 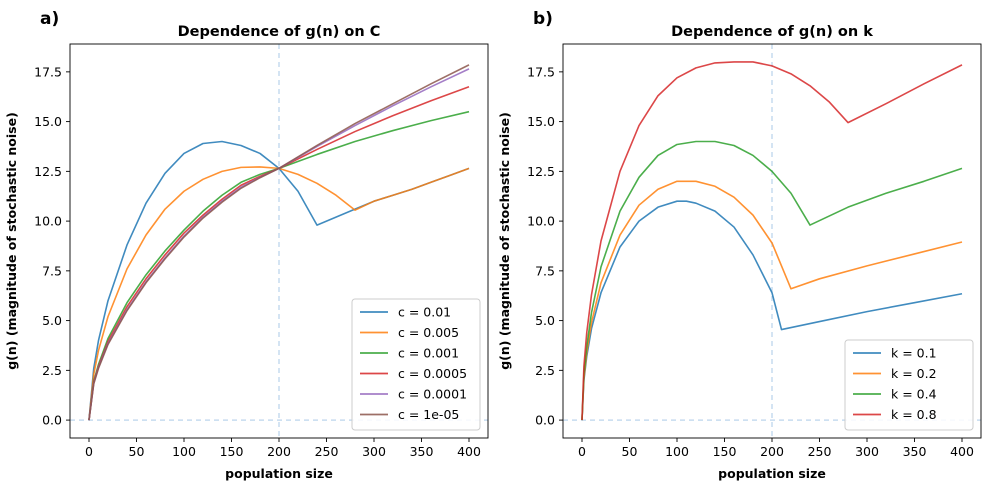 What do you see at coordinates (914, 394) in the screenshot?
I see `legend-entry-label: k = 0.4` at bounding box center [914, 394].